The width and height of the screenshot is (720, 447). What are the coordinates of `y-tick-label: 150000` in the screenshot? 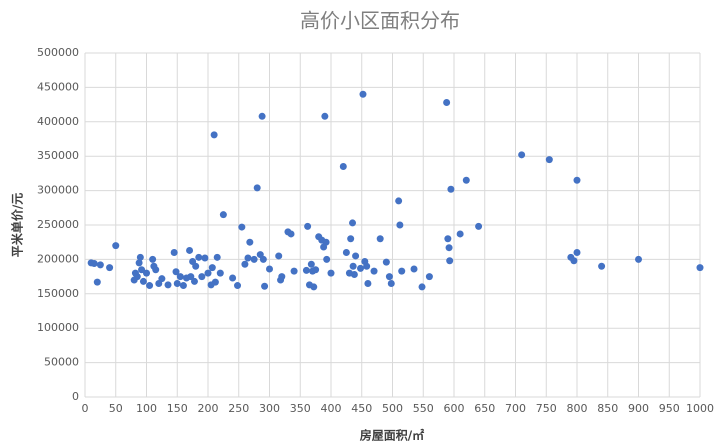 It's located at (58, 293).